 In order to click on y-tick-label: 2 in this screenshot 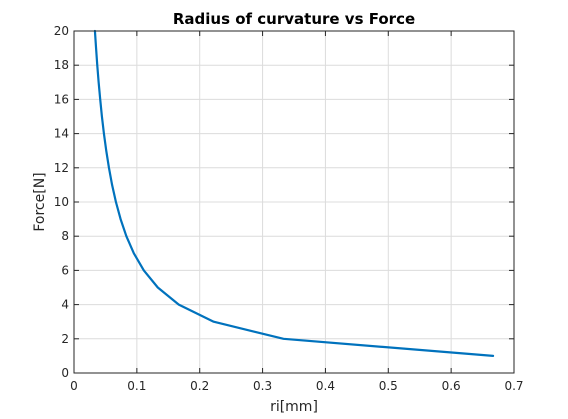, I will do `click(65, 339)`.